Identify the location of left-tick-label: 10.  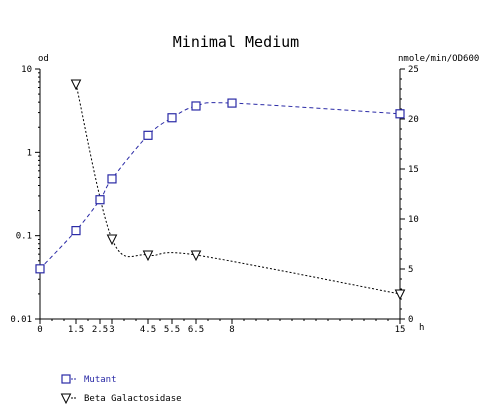
(26, 70).